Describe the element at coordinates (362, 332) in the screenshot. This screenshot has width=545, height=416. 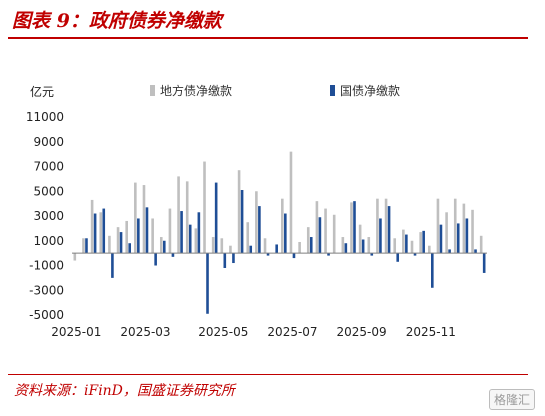
I see `x-tick-label: 2025-09` at that location.